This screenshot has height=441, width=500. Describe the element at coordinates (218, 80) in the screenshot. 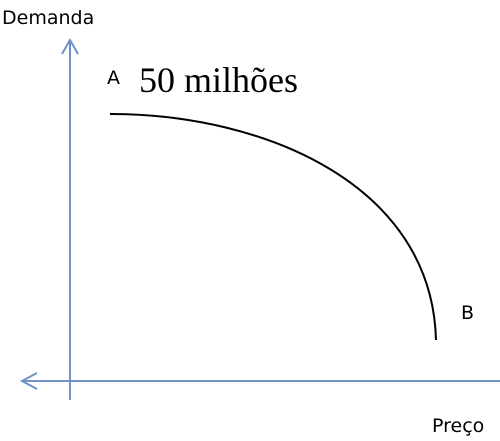

I see `annotation: 50 milhões` at that location.